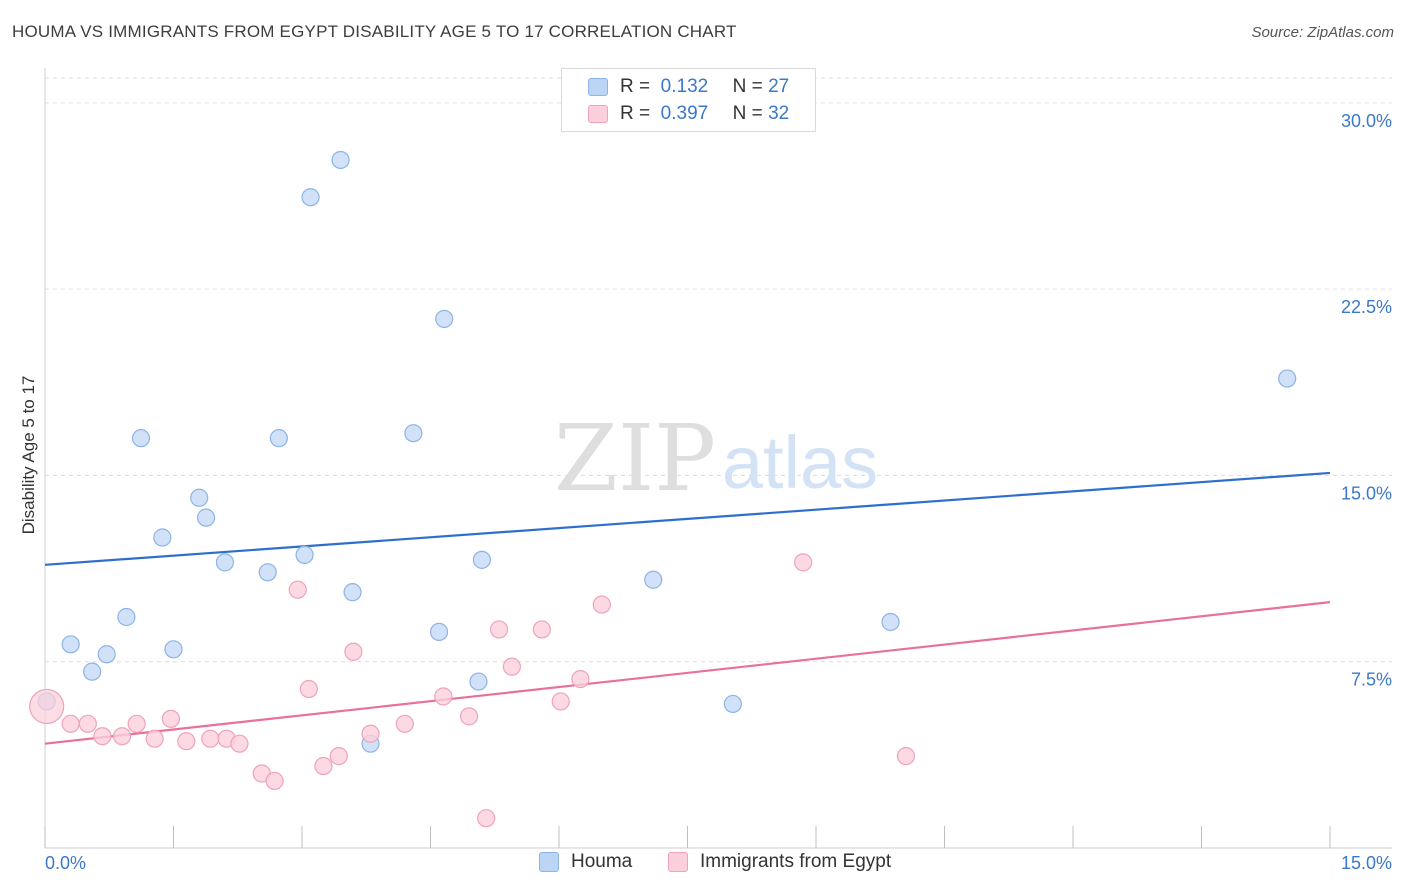  I want to click on y-tick-label: 22.5%, so click(1366, 307).